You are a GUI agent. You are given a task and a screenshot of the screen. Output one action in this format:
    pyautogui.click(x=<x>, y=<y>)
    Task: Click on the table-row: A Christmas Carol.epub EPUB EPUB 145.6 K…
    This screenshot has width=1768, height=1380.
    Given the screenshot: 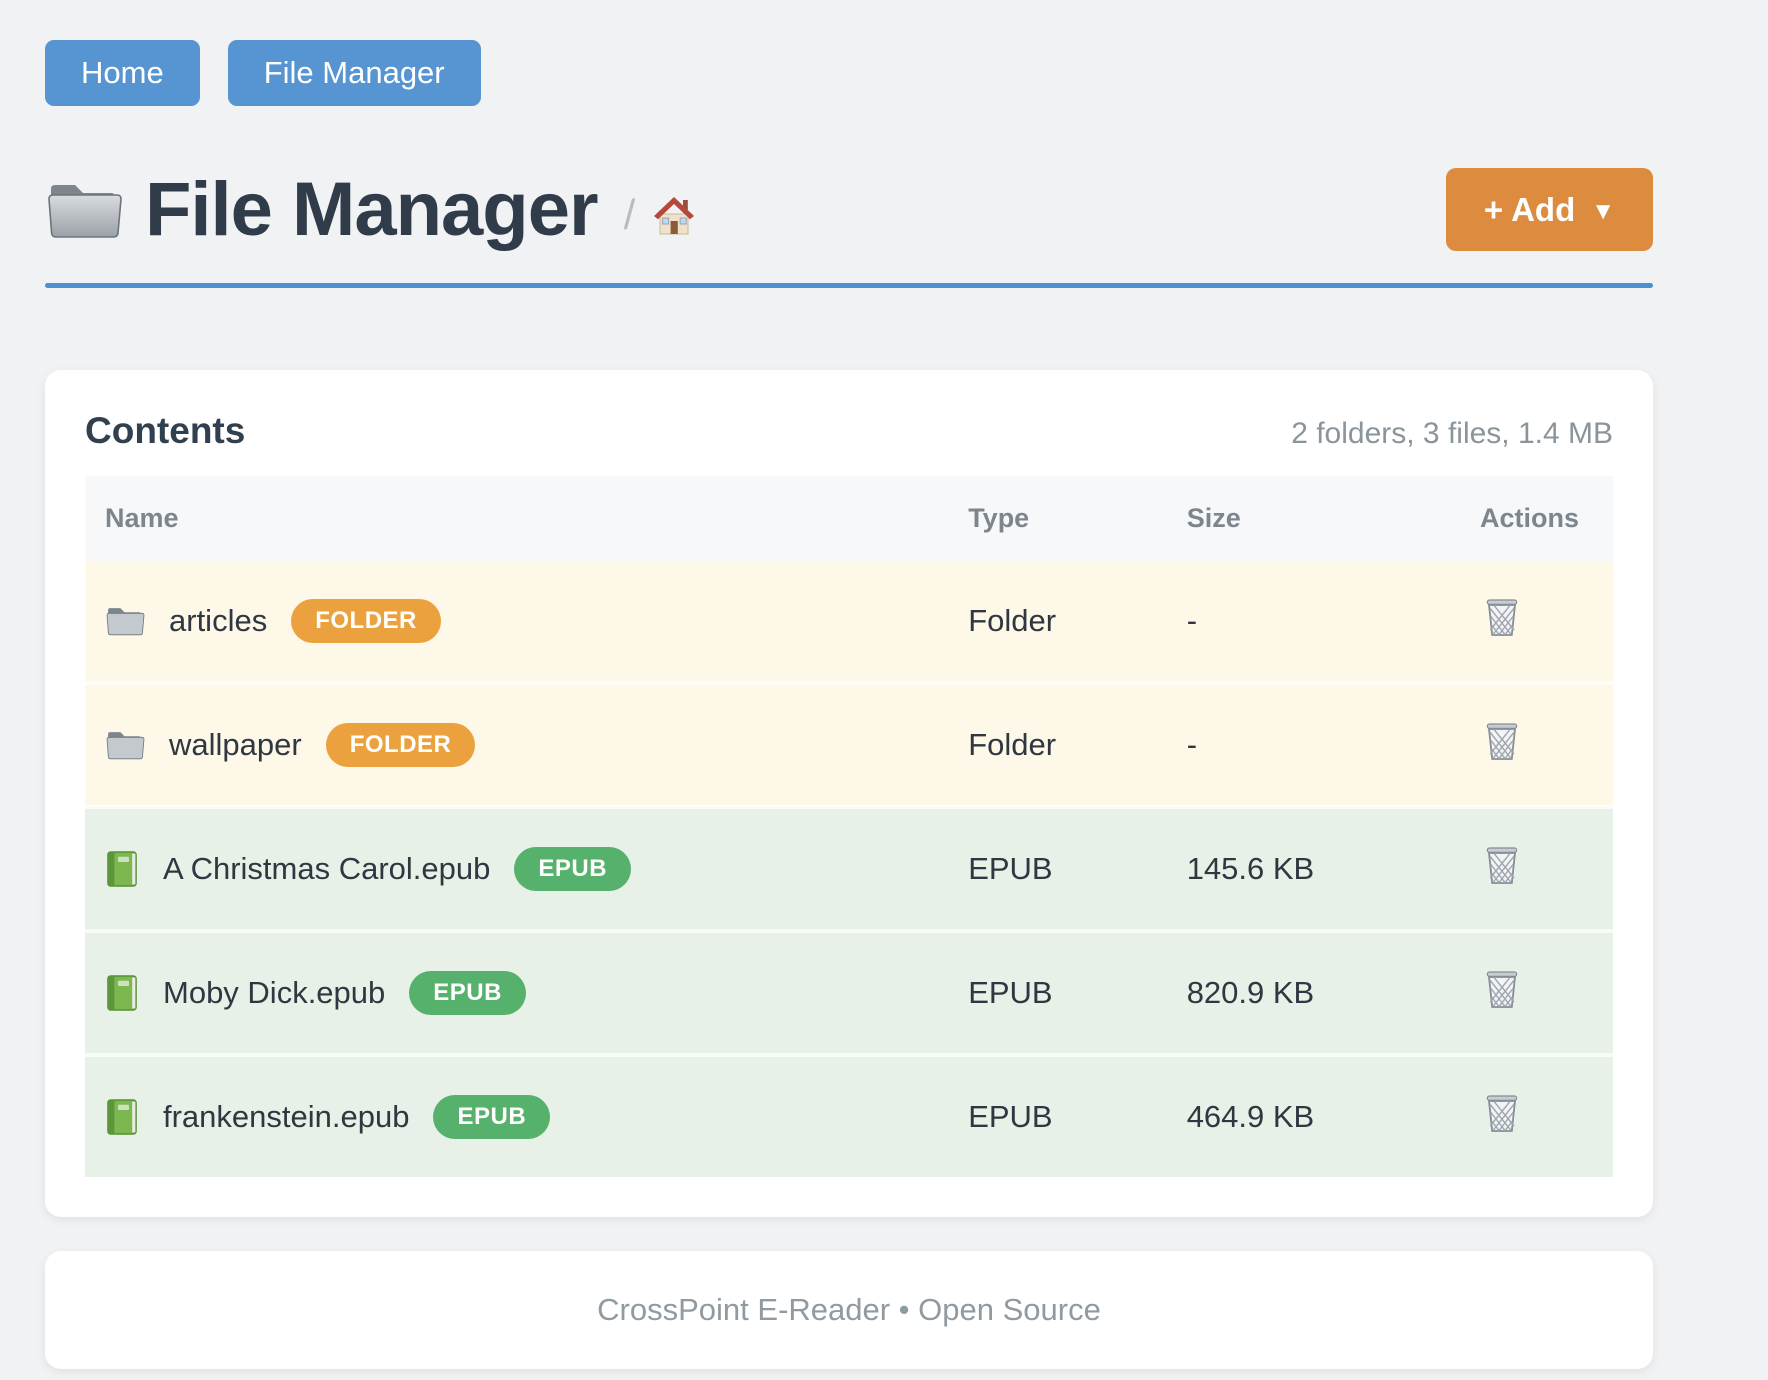 What is the action you would take?
    pyautogui.click(x=849, y=869)
    